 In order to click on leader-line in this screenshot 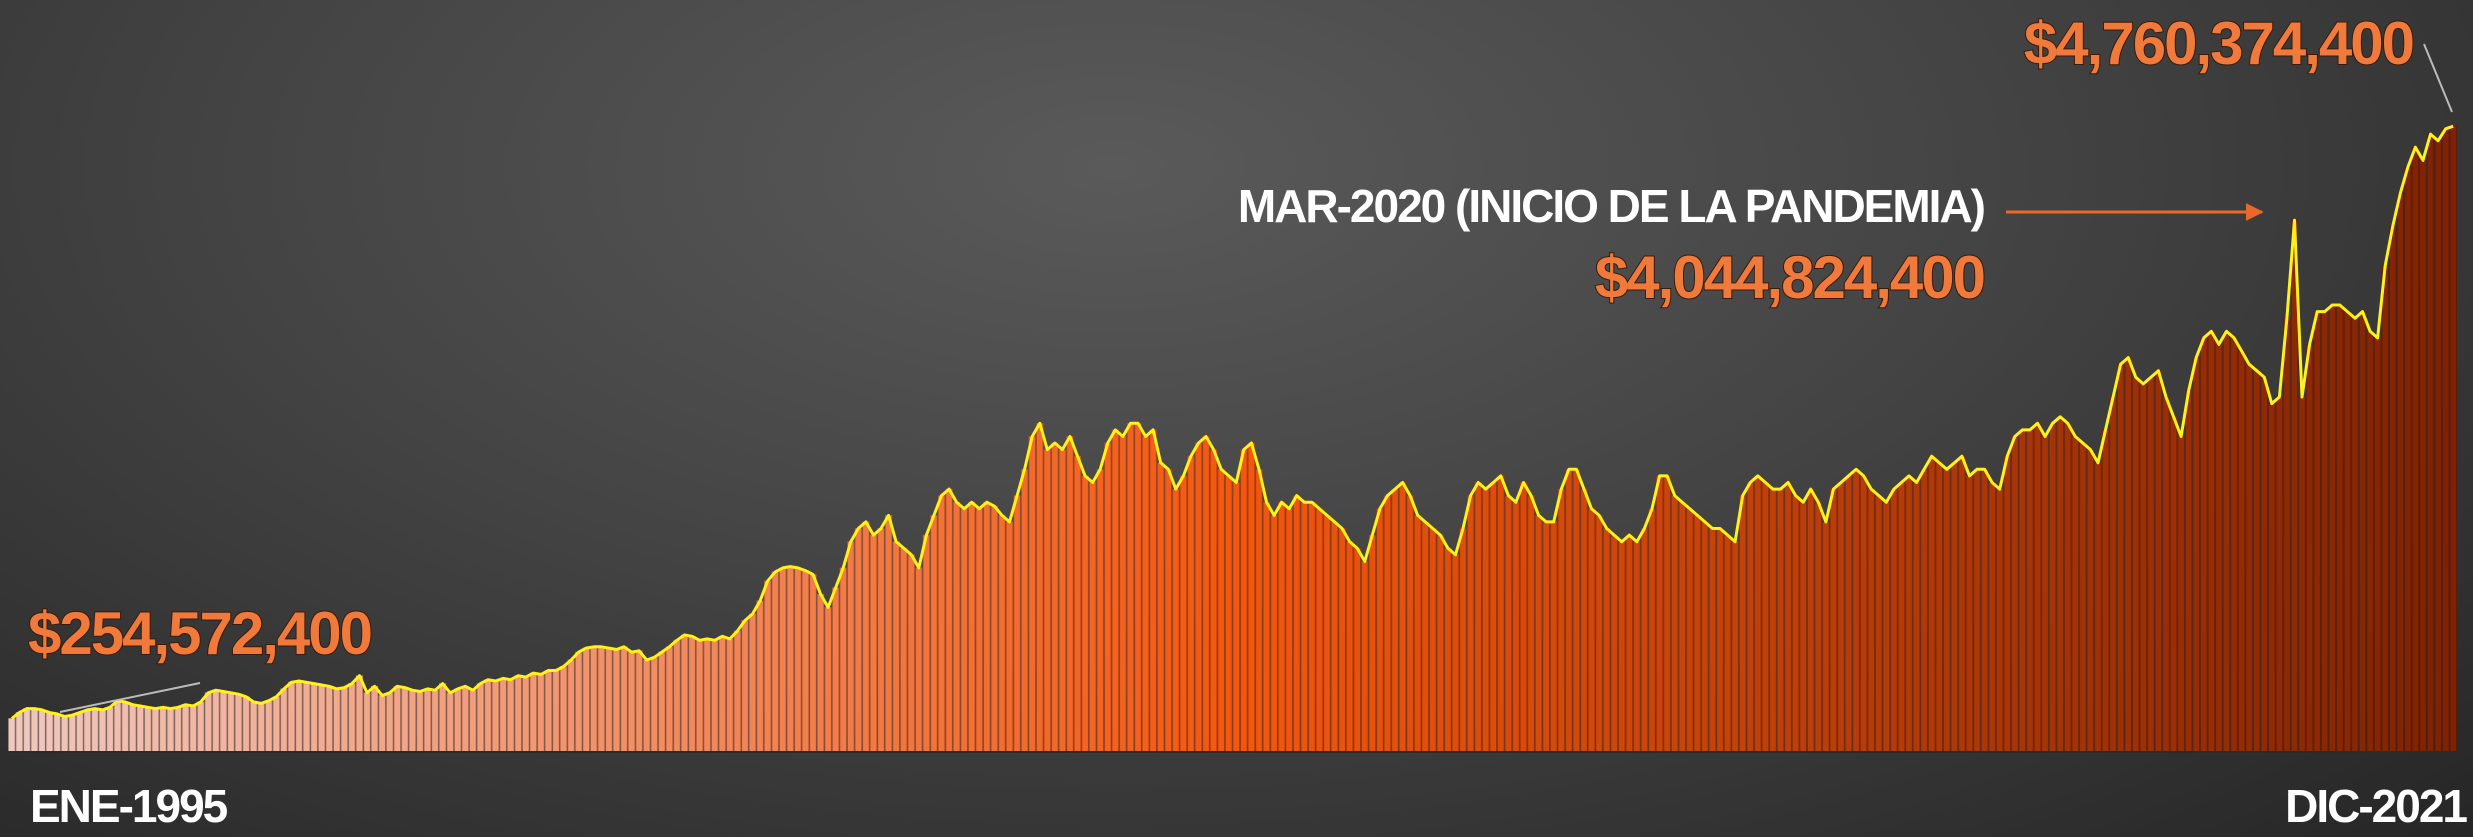, I will do `click(130, 697)`.